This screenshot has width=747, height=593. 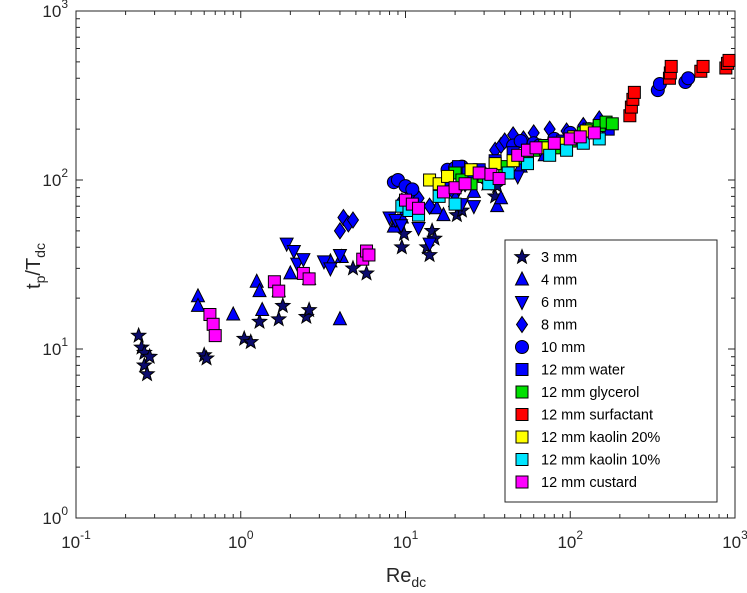 I want to click on y-tick-label: 10¹, so click(x=55, y=347).